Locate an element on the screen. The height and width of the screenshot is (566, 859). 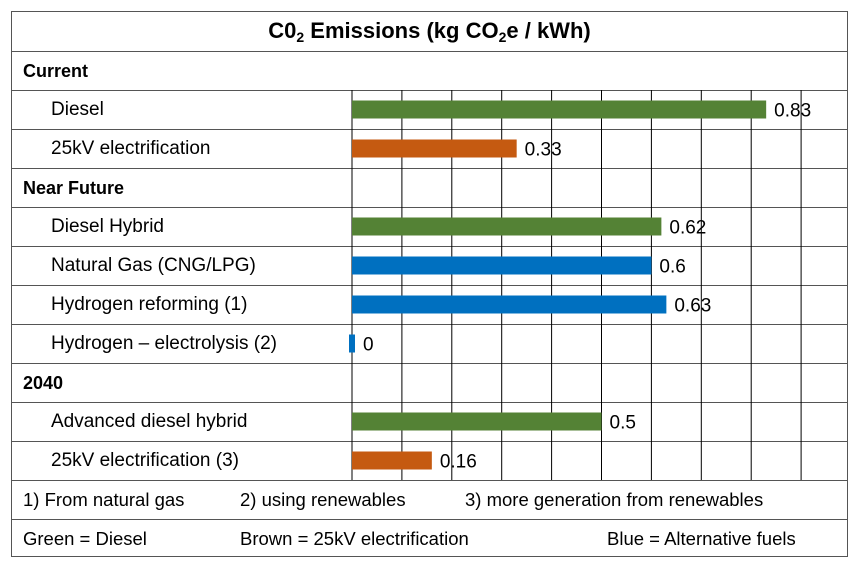
bar-value-label: 0.6 is located at coordinates (672, 267).